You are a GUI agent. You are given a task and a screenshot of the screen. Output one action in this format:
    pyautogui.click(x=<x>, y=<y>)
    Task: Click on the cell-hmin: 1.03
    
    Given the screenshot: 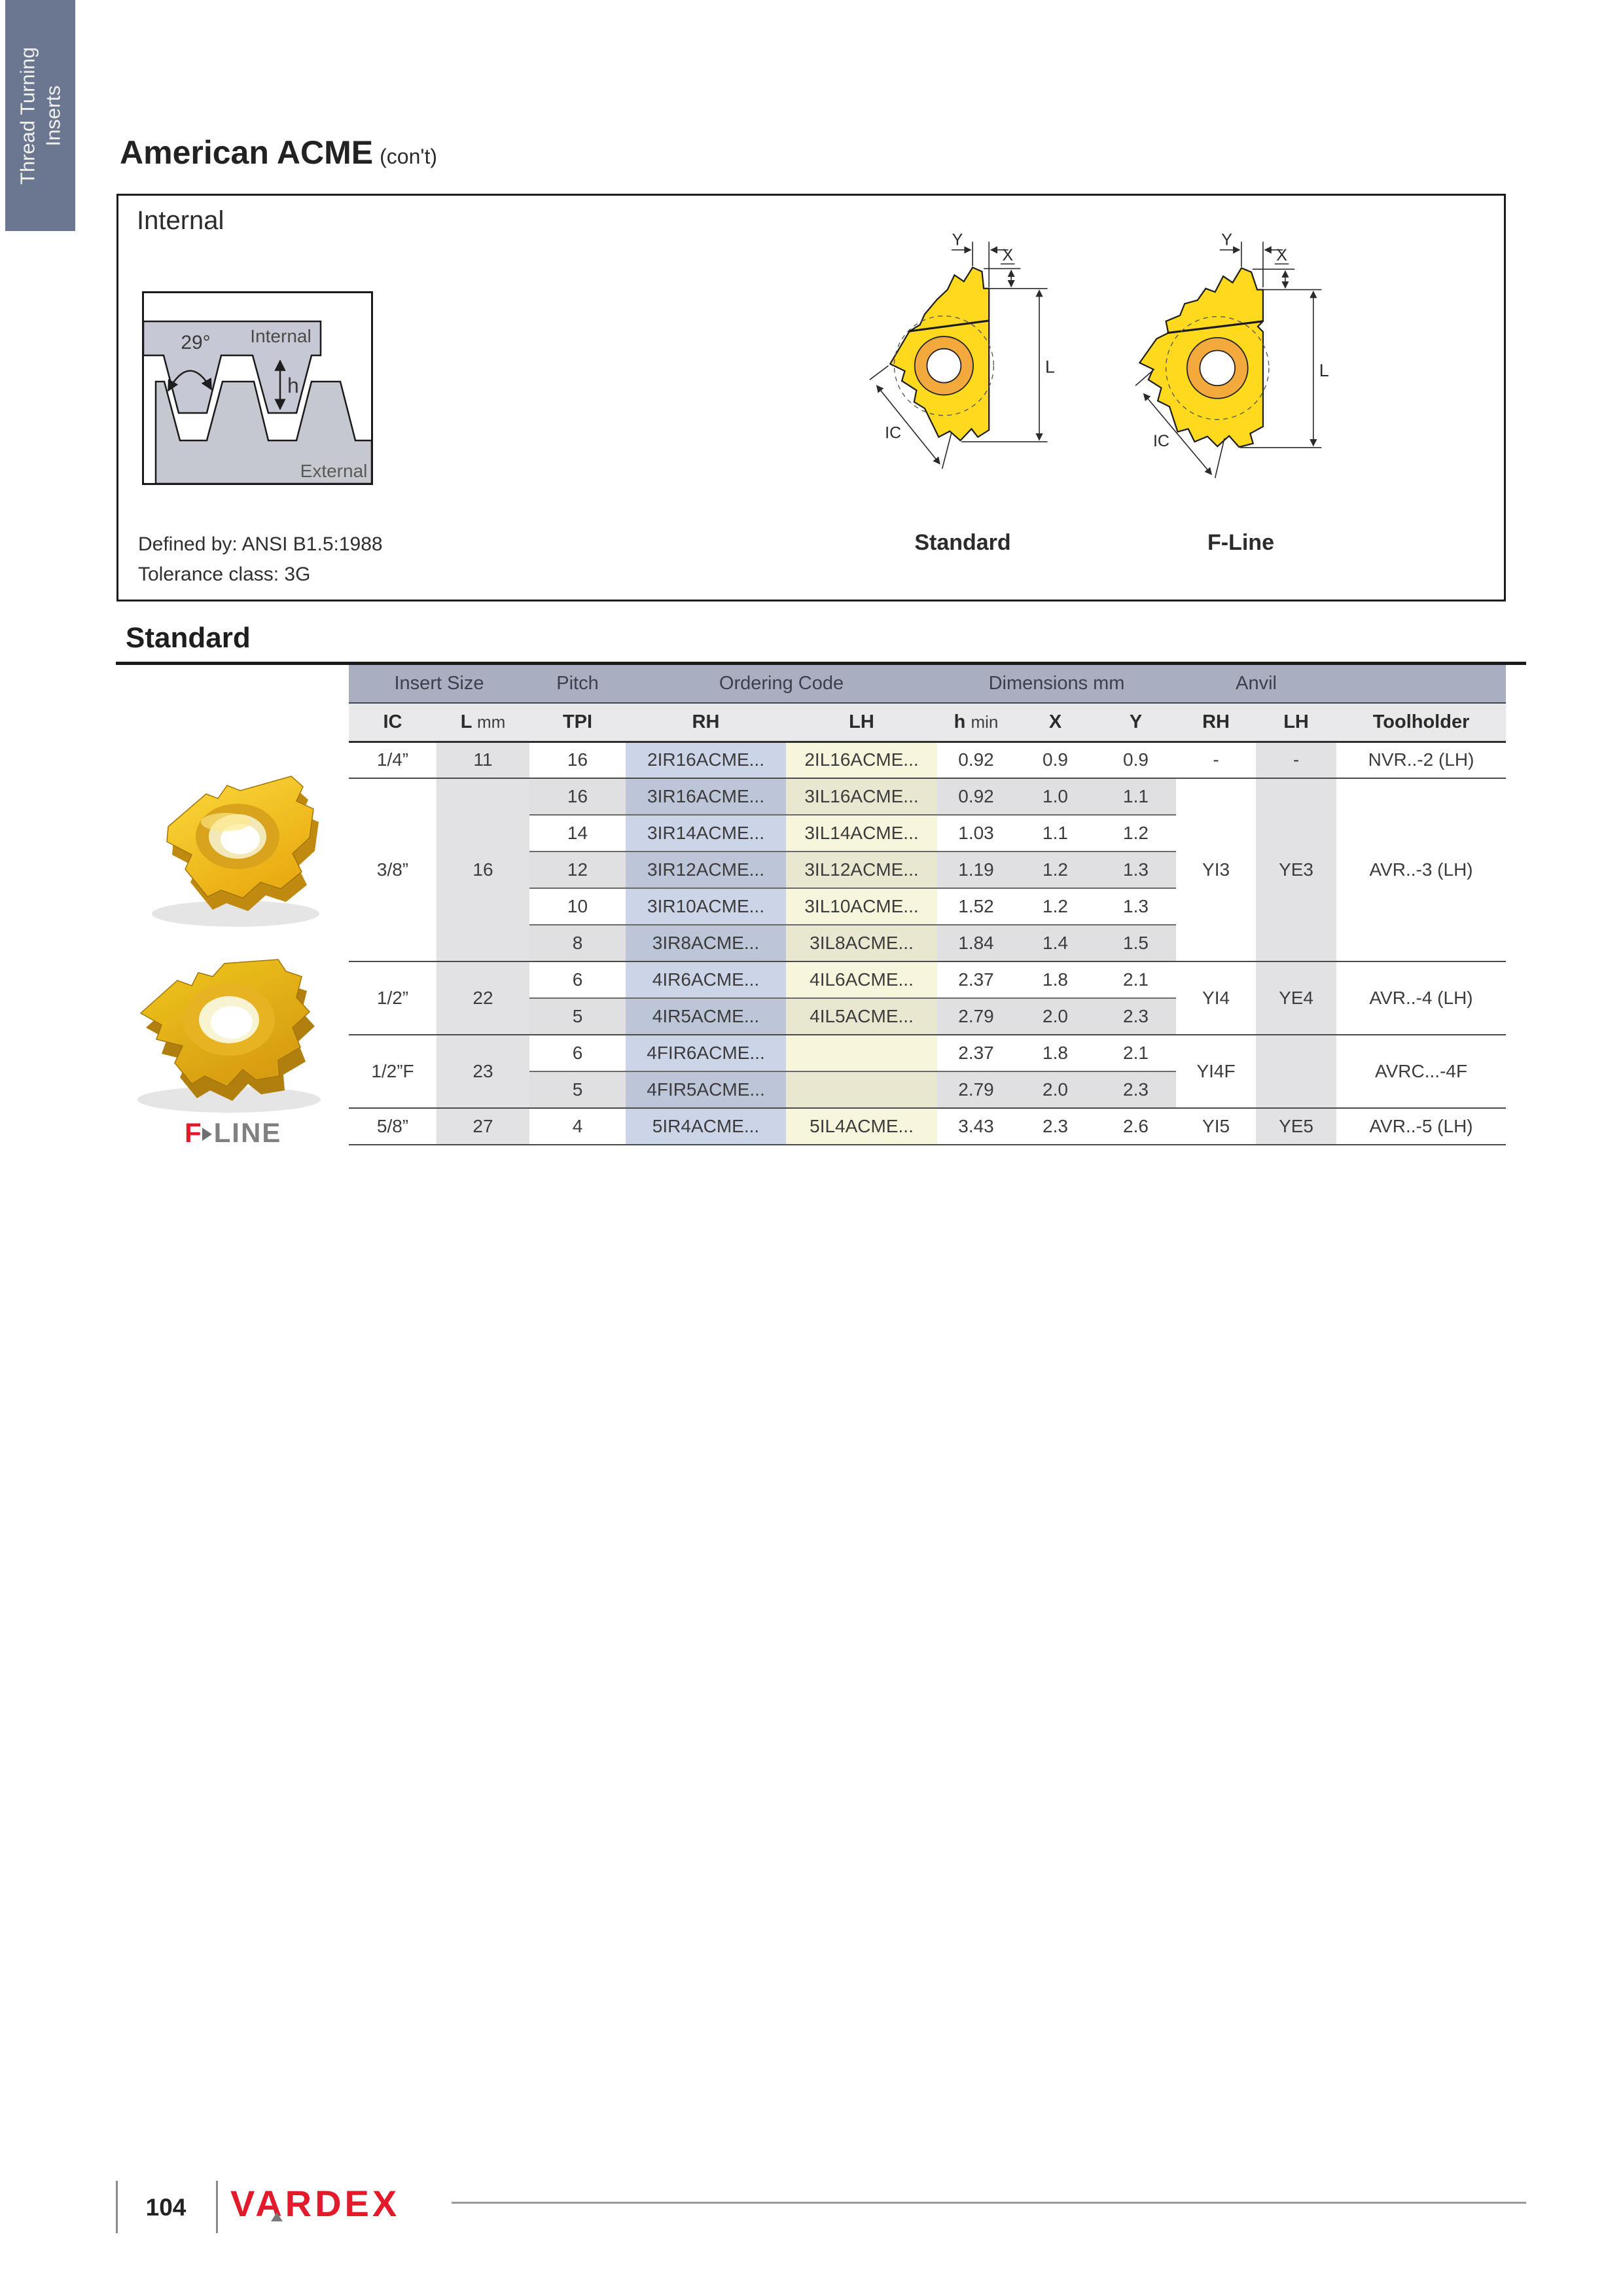 What is the action you would take?
    pyautogui.click(x=976, y=833)
    